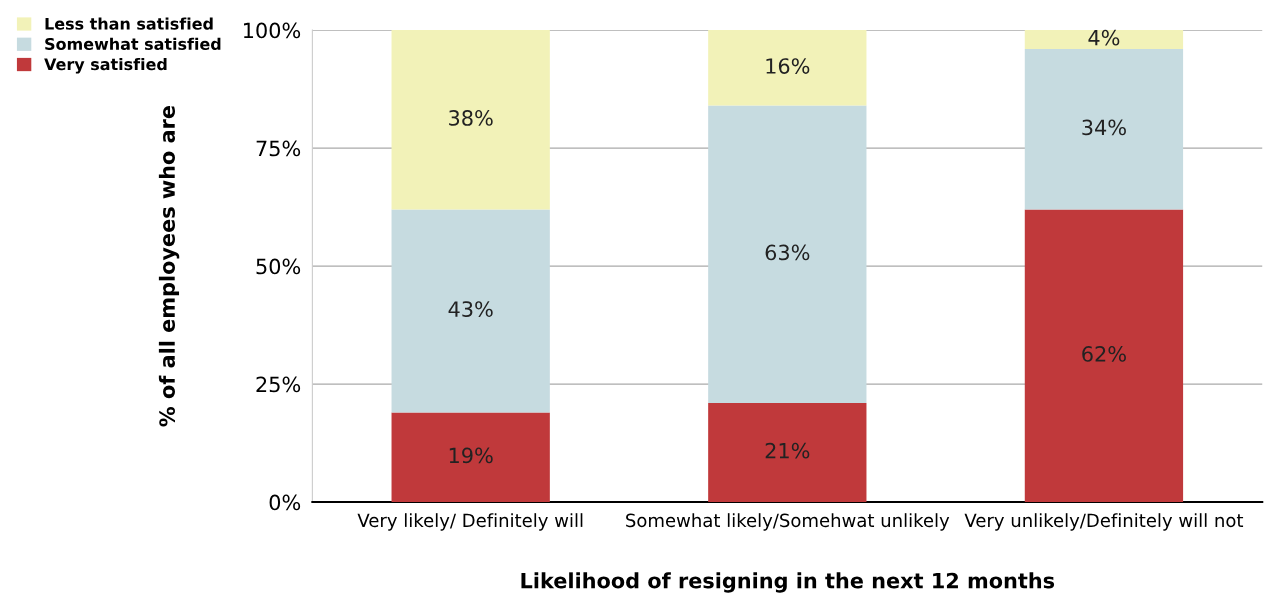  I want to click on x-axis-title: Likelihood of resigning in the next 12 months, so click(788, 582).